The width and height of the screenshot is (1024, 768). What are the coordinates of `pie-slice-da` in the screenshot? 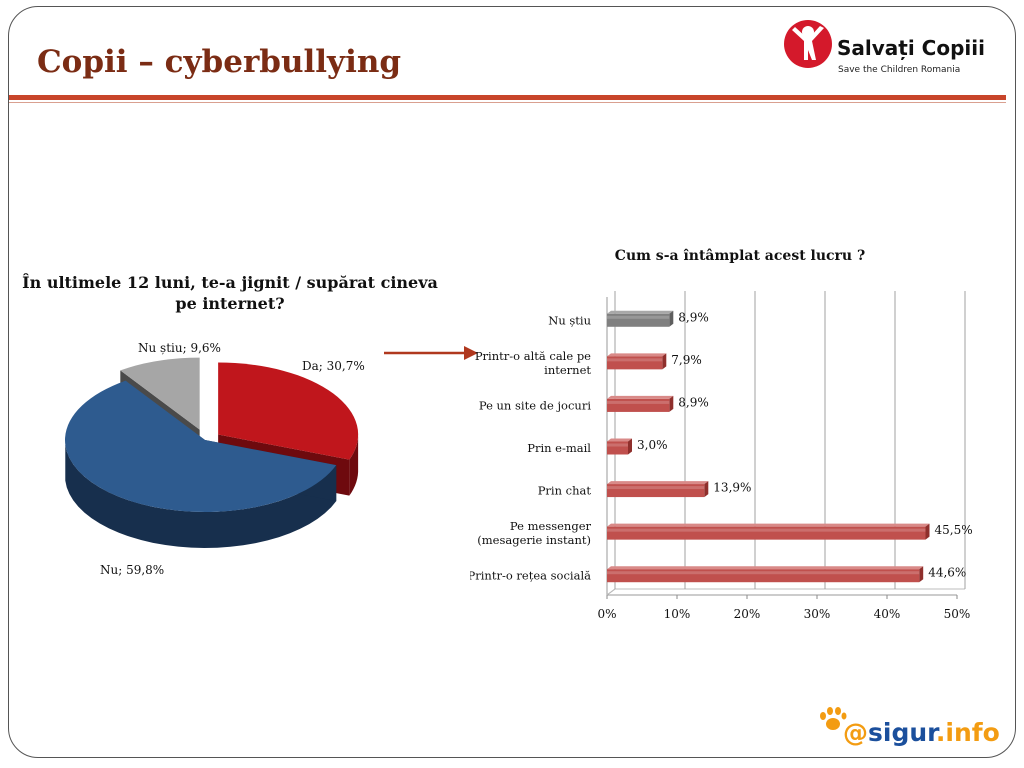 It's located at (288, 411).